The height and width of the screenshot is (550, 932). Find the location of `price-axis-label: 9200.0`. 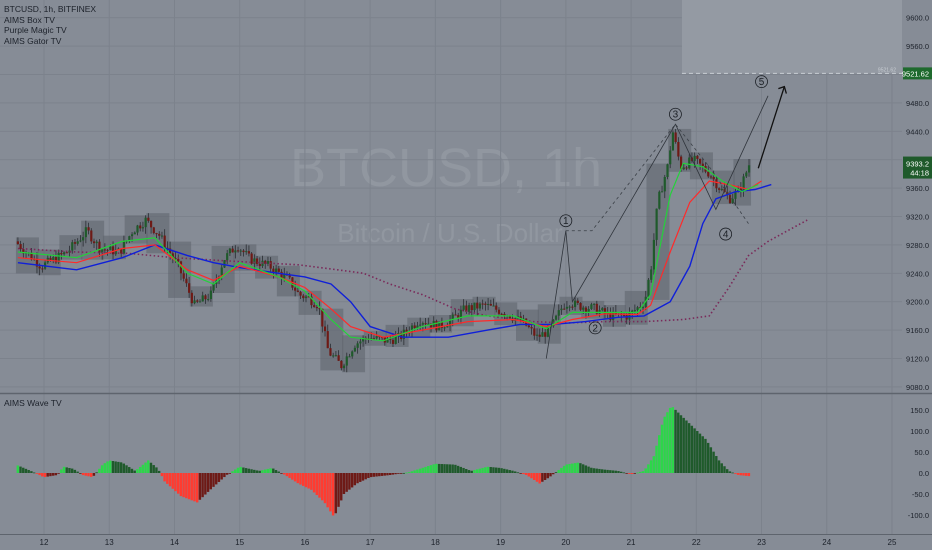

price-axis-label: 9200.0 is located at coordinates (917, 302).